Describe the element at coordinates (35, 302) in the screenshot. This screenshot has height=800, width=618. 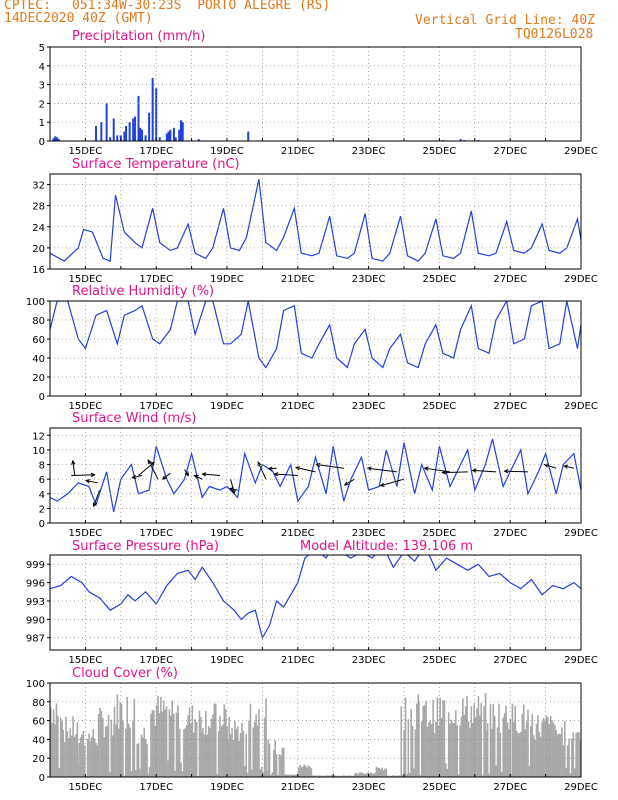
I see `y-tick-label: 100` at that location.